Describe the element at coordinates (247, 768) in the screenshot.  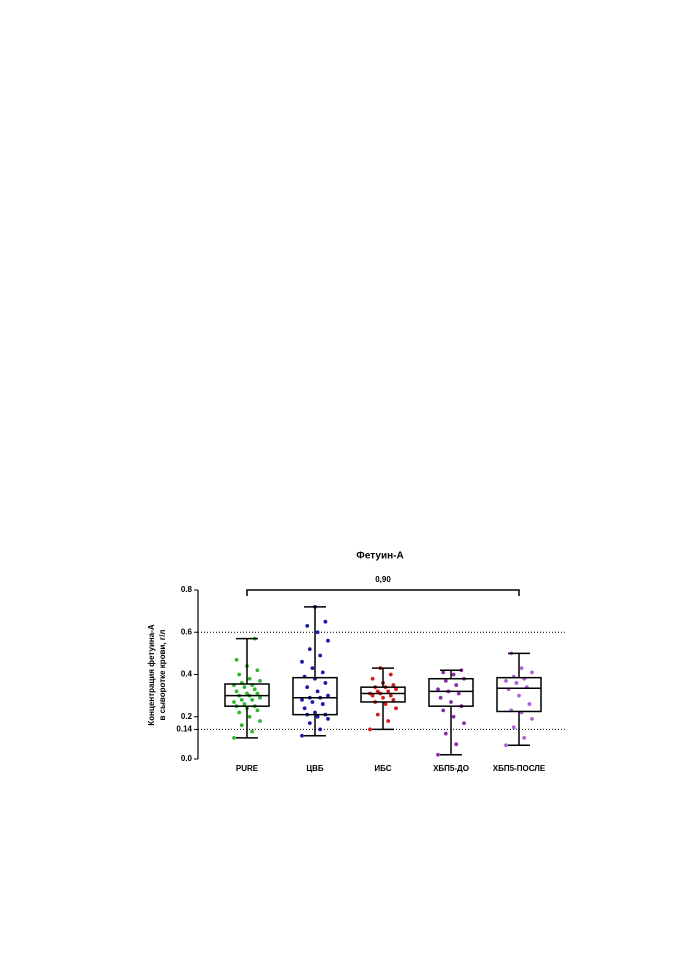
I see `x-tick-label: PURE` at that location.